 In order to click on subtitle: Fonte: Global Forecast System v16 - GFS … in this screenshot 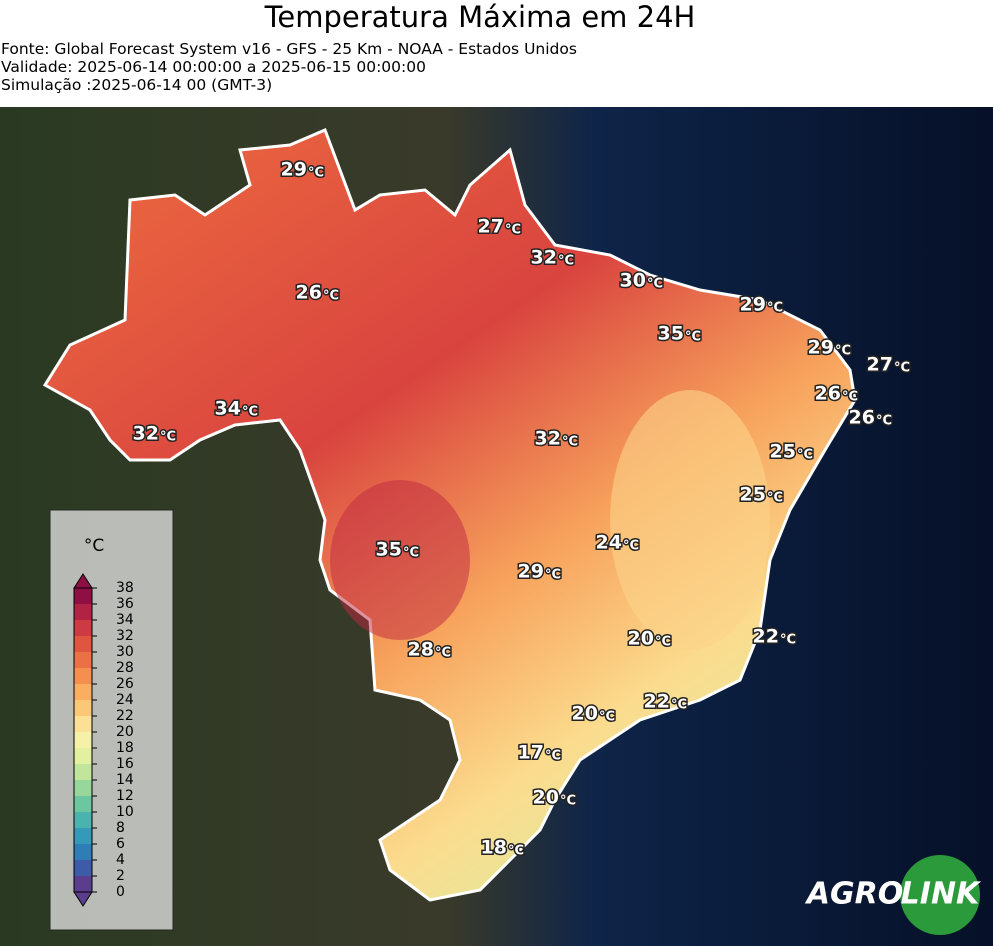, I will do `click(289, 49)`.